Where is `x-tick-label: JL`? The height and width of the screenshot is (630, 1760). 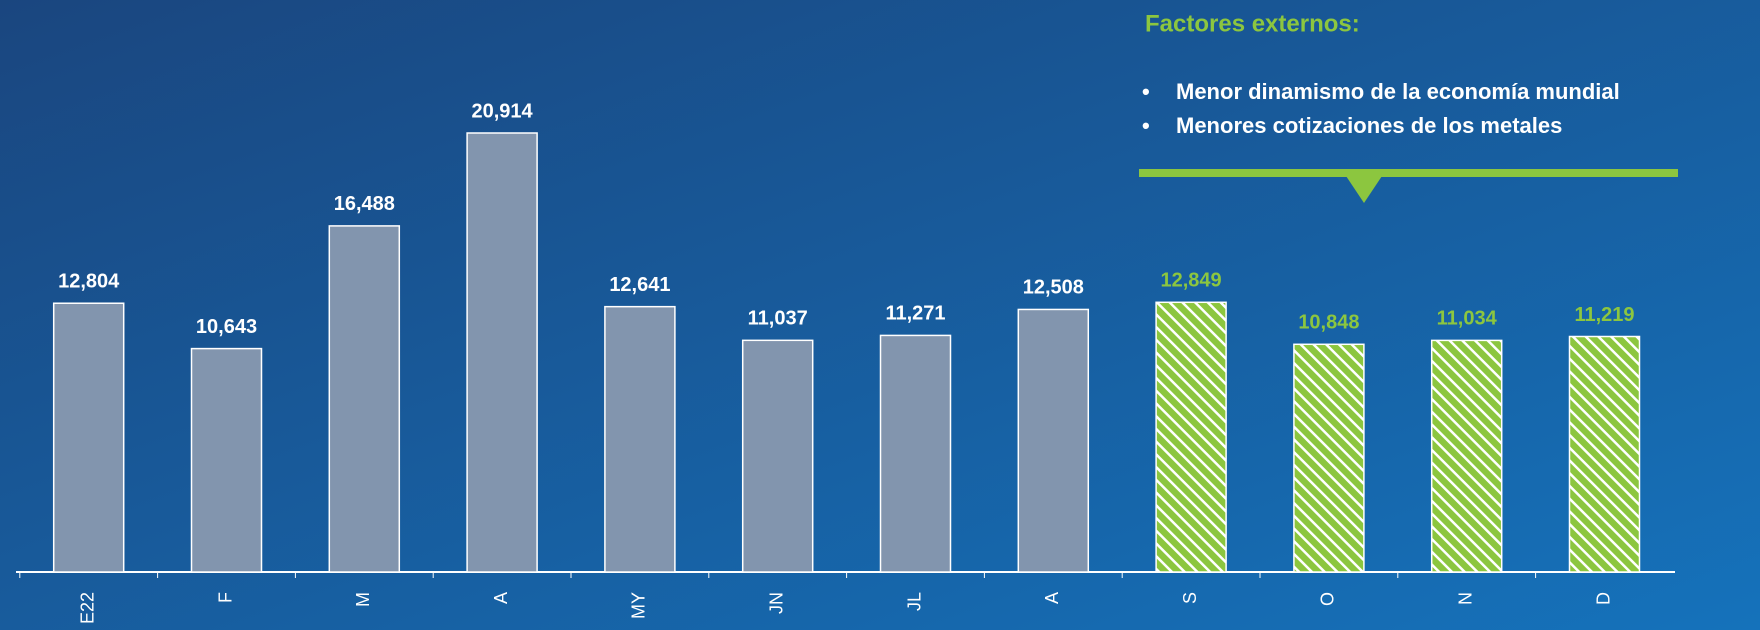
x-tick-label: JL is located at coordinates (914, 601).